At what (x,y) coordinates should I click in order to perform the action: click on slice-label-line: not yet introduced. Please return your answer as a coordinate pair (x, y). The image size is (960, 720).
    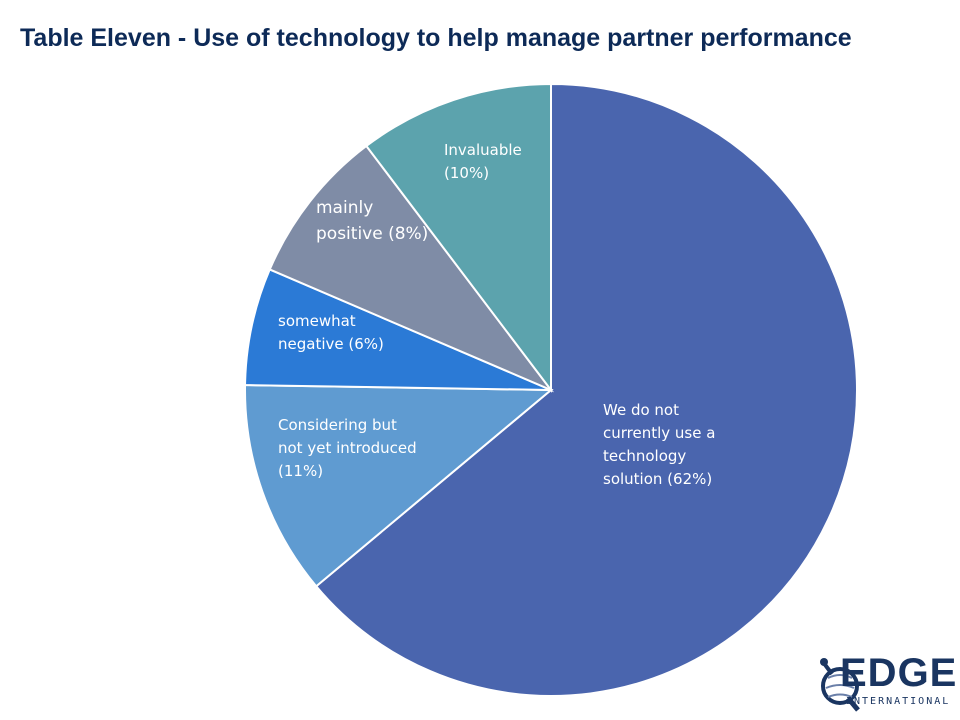
    Looking at the image, I should click on (347, 448).